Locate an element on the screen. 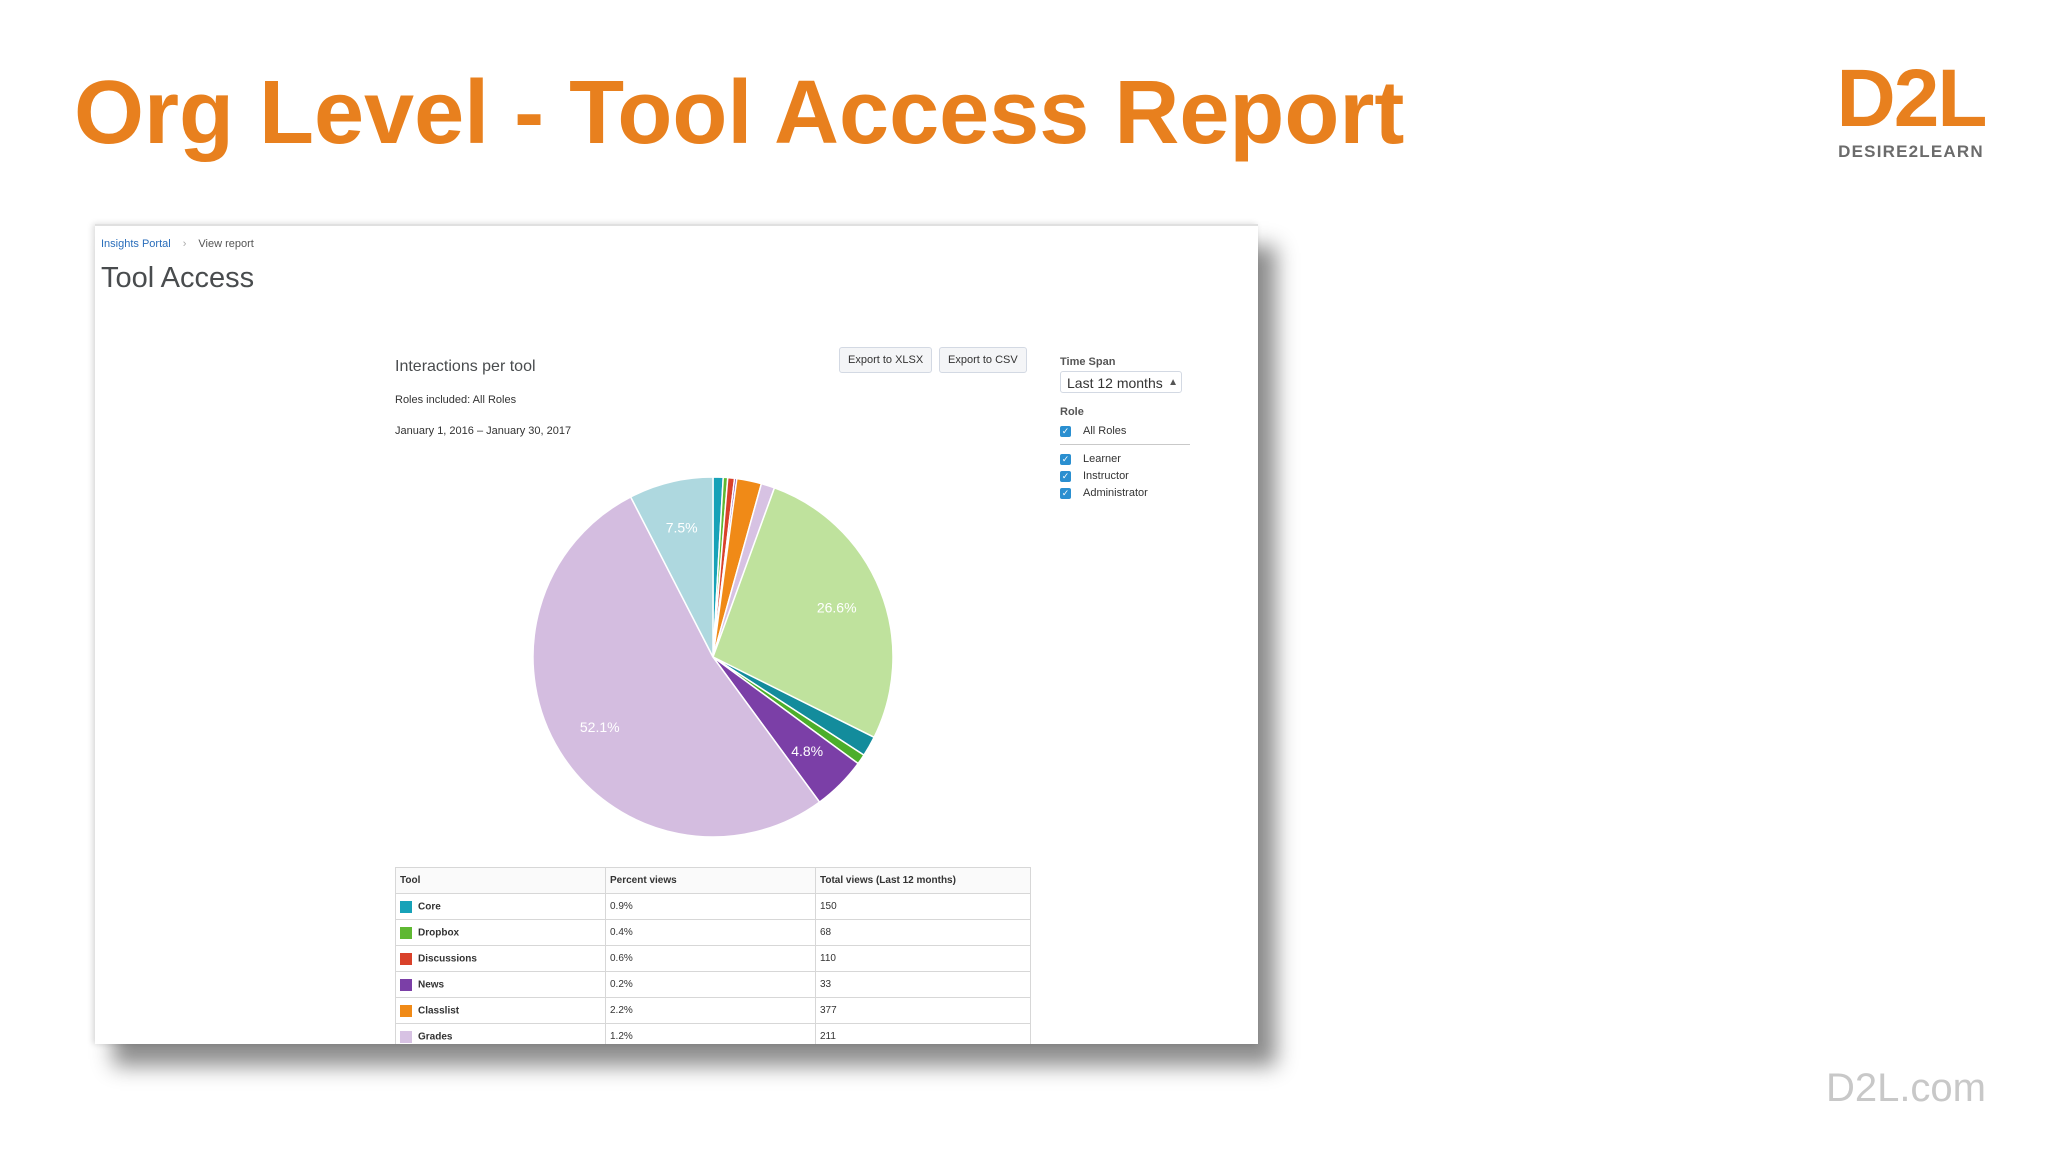 The width and height of the screenshot is (2048, 1152). tool-cell: Discussions is located at coordinates (500, 958).